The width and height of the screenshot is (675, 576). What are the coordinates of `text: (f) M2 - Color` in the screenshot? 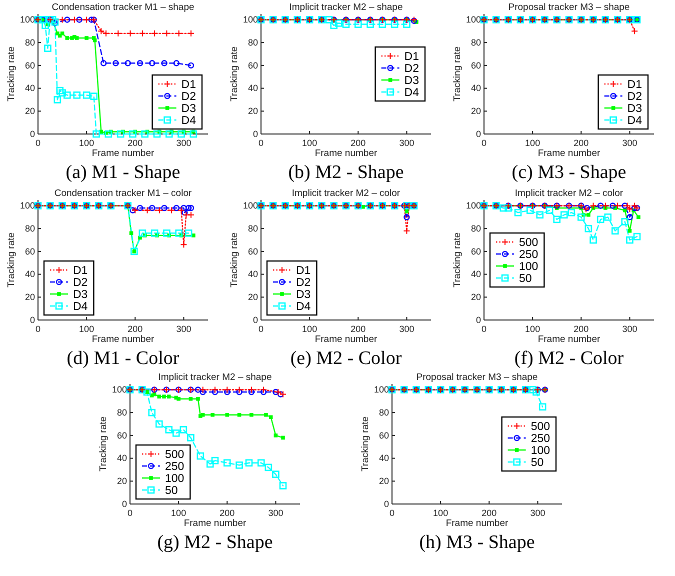 It's located at (569, 358).